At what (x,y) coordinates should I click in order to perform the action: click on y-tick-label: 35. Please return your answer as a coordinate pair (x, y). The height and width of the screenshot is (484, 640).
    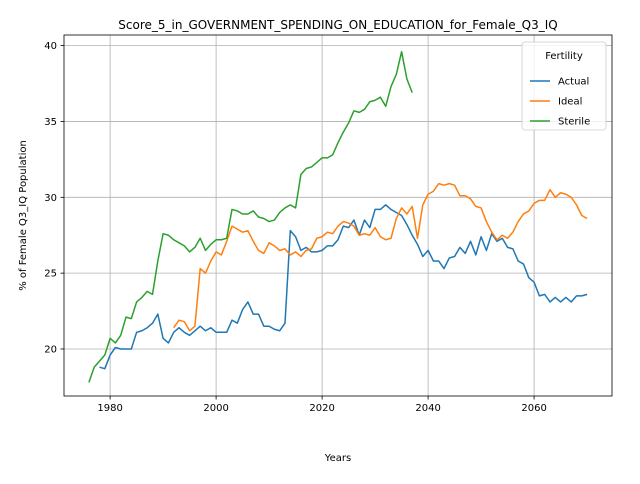
    Looking at the image, I should click on (50, 122).